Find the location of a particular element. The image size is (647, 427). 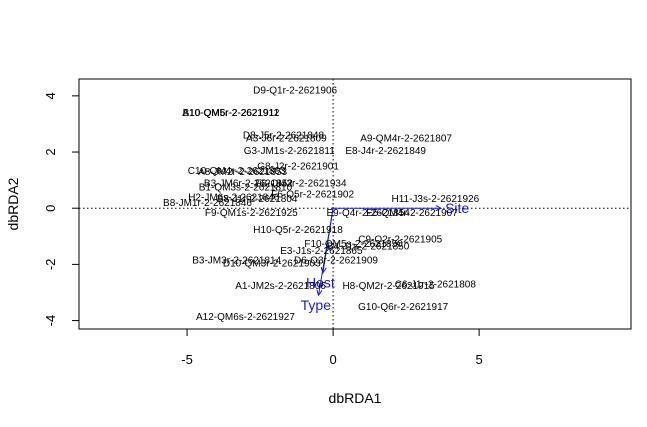

site-label: A12-QM6s-2-2621927 is located at coordinates (245, 317).